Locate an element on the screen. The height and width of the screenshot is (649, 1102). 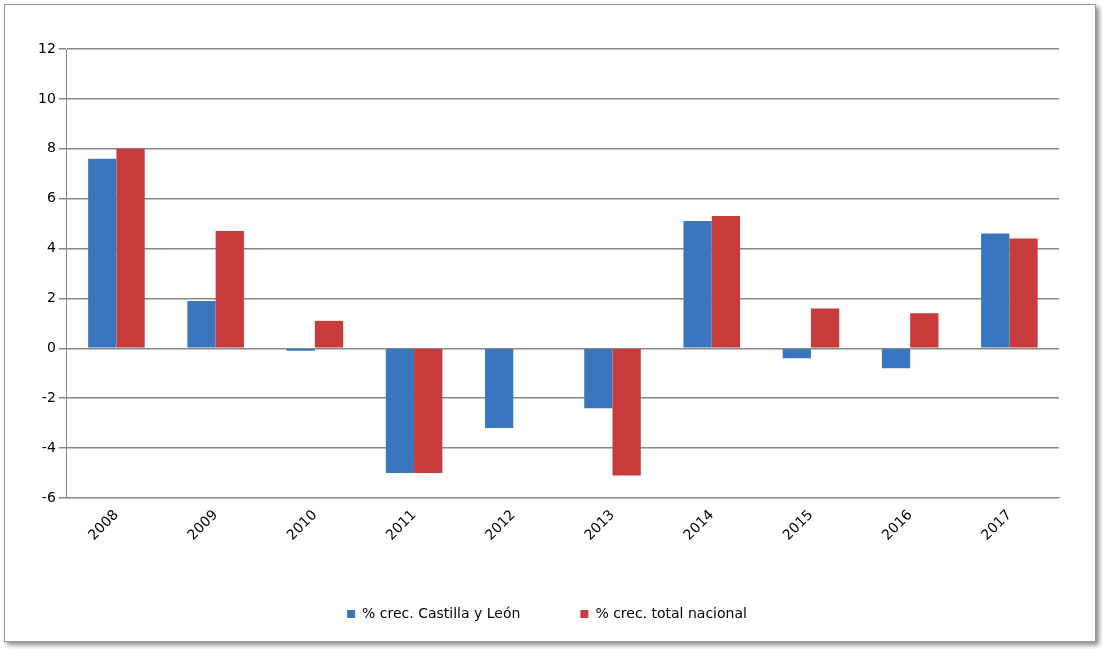
legend-label: % crec. total nacional is located at coordinates (671, 612).